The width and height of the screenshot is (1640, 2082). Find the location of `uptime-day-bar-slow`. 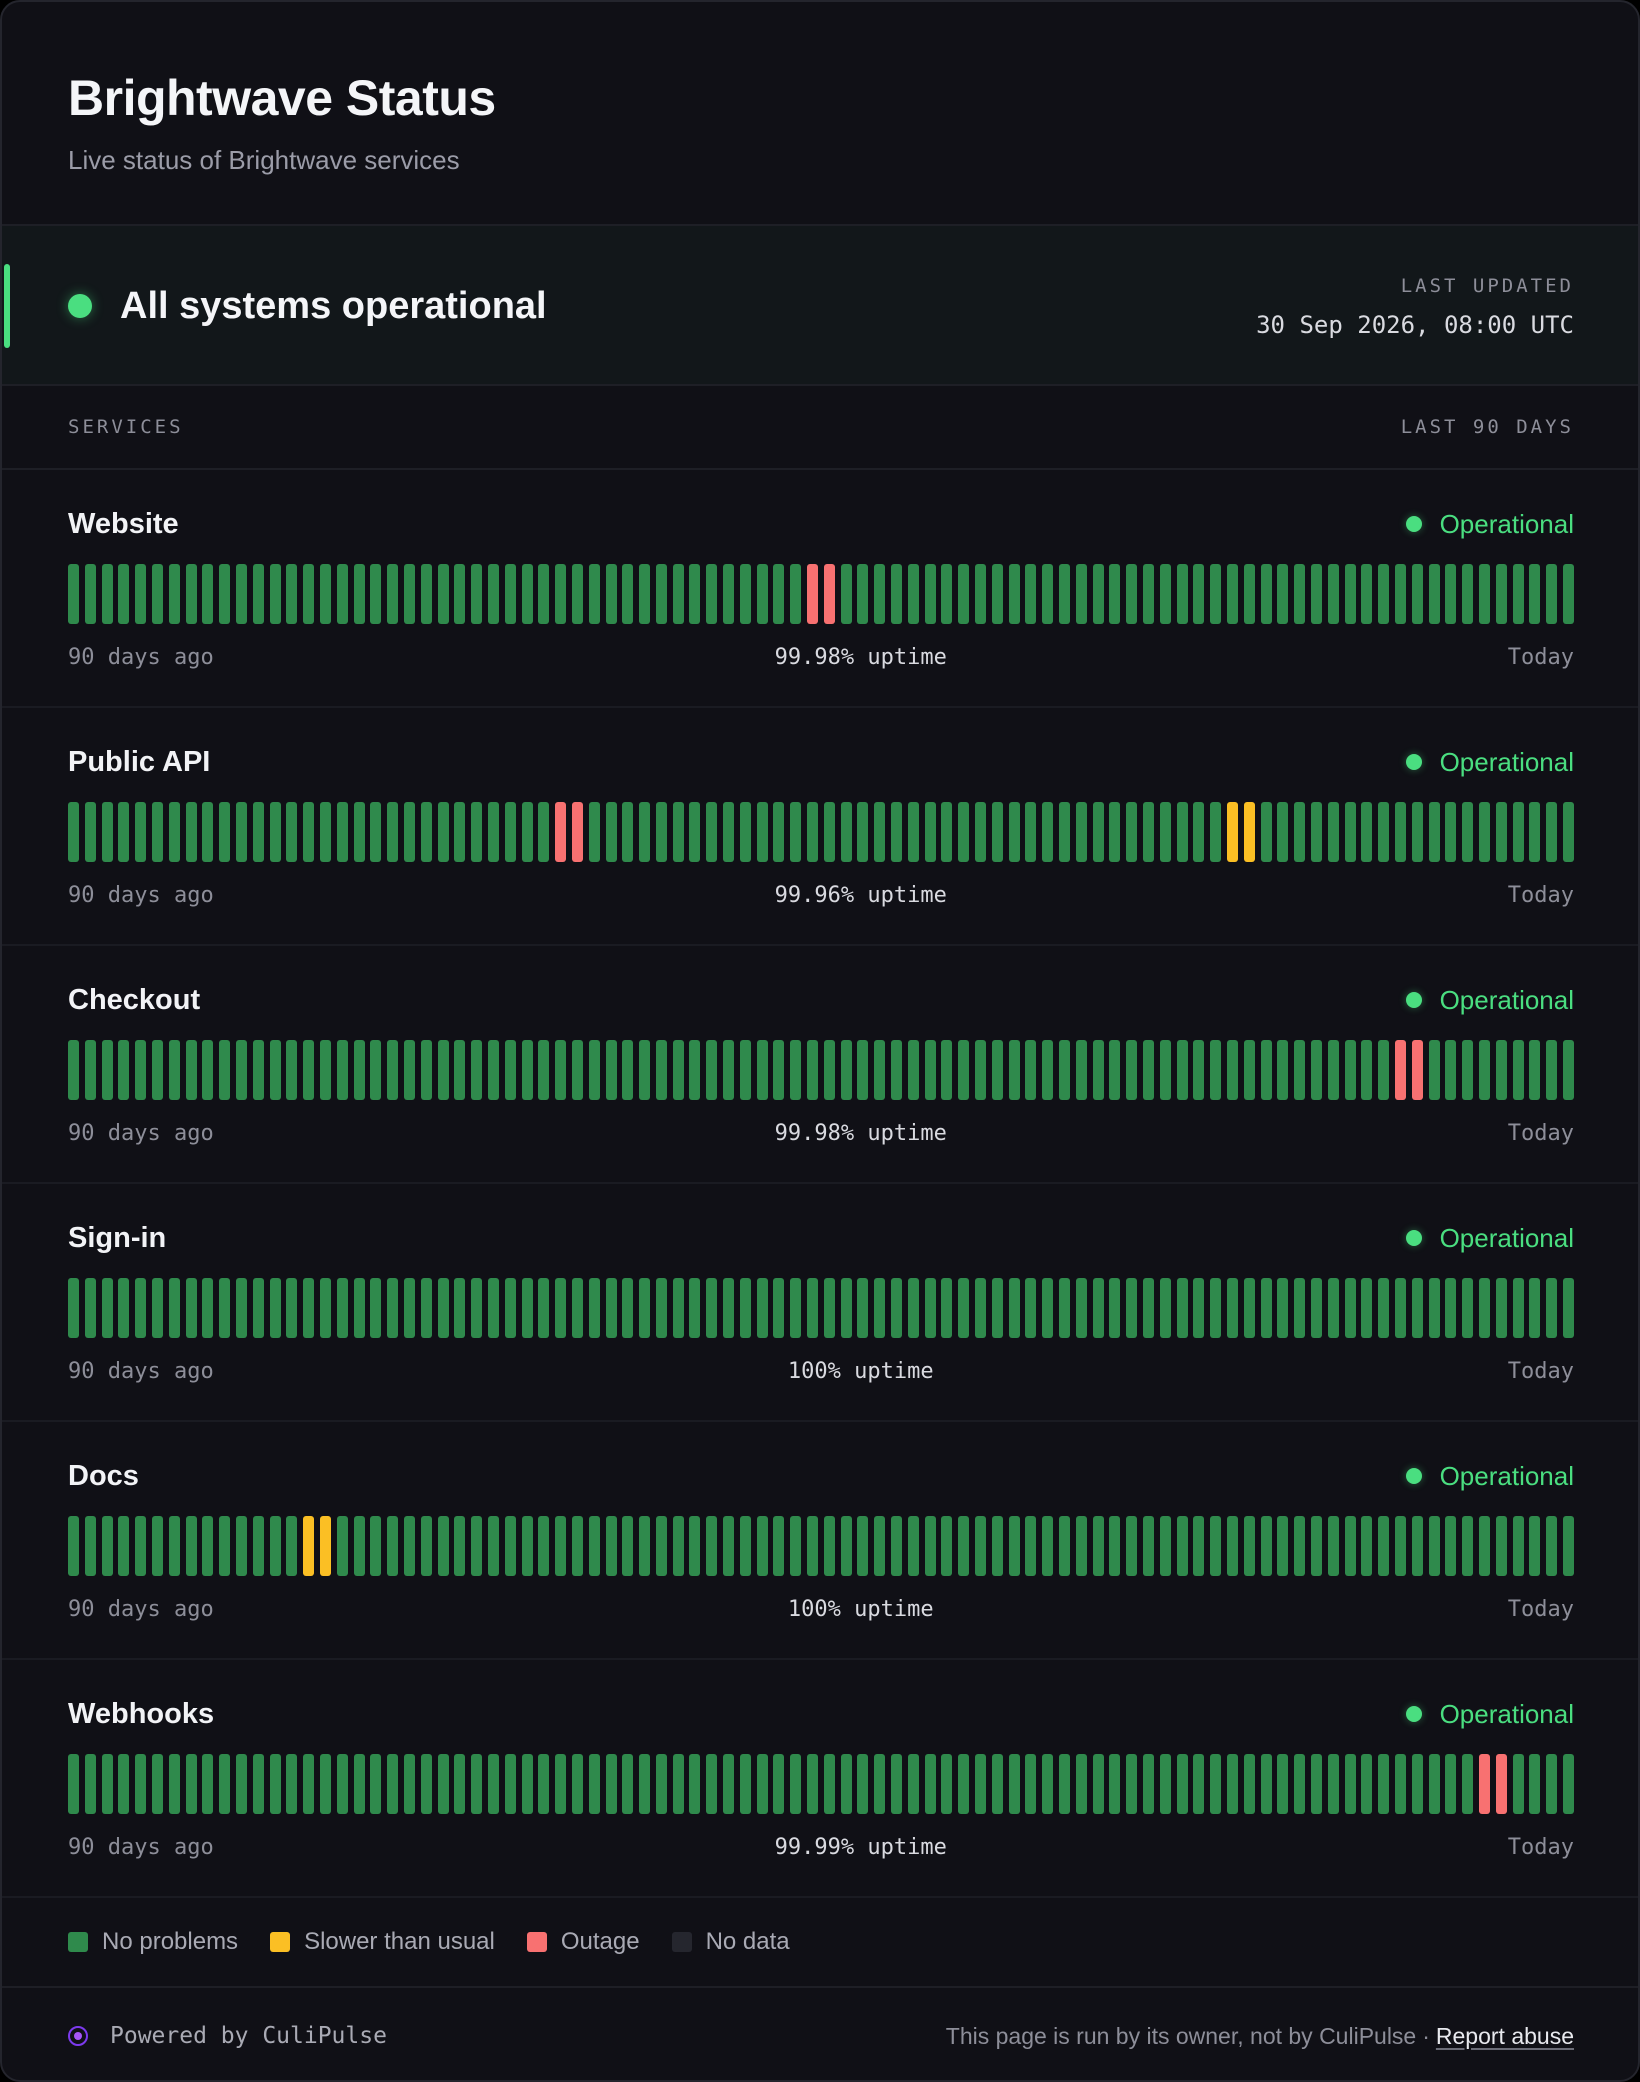

uptime-day-bar-slow is located at coordinates (1232, 832).